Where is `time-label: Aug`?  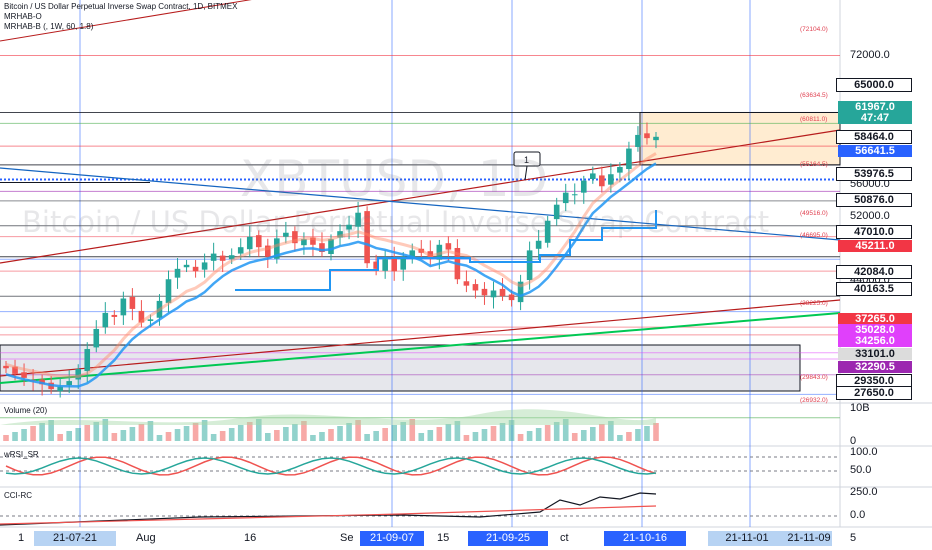 time-label: Aug is located at coordinates (146, 538).